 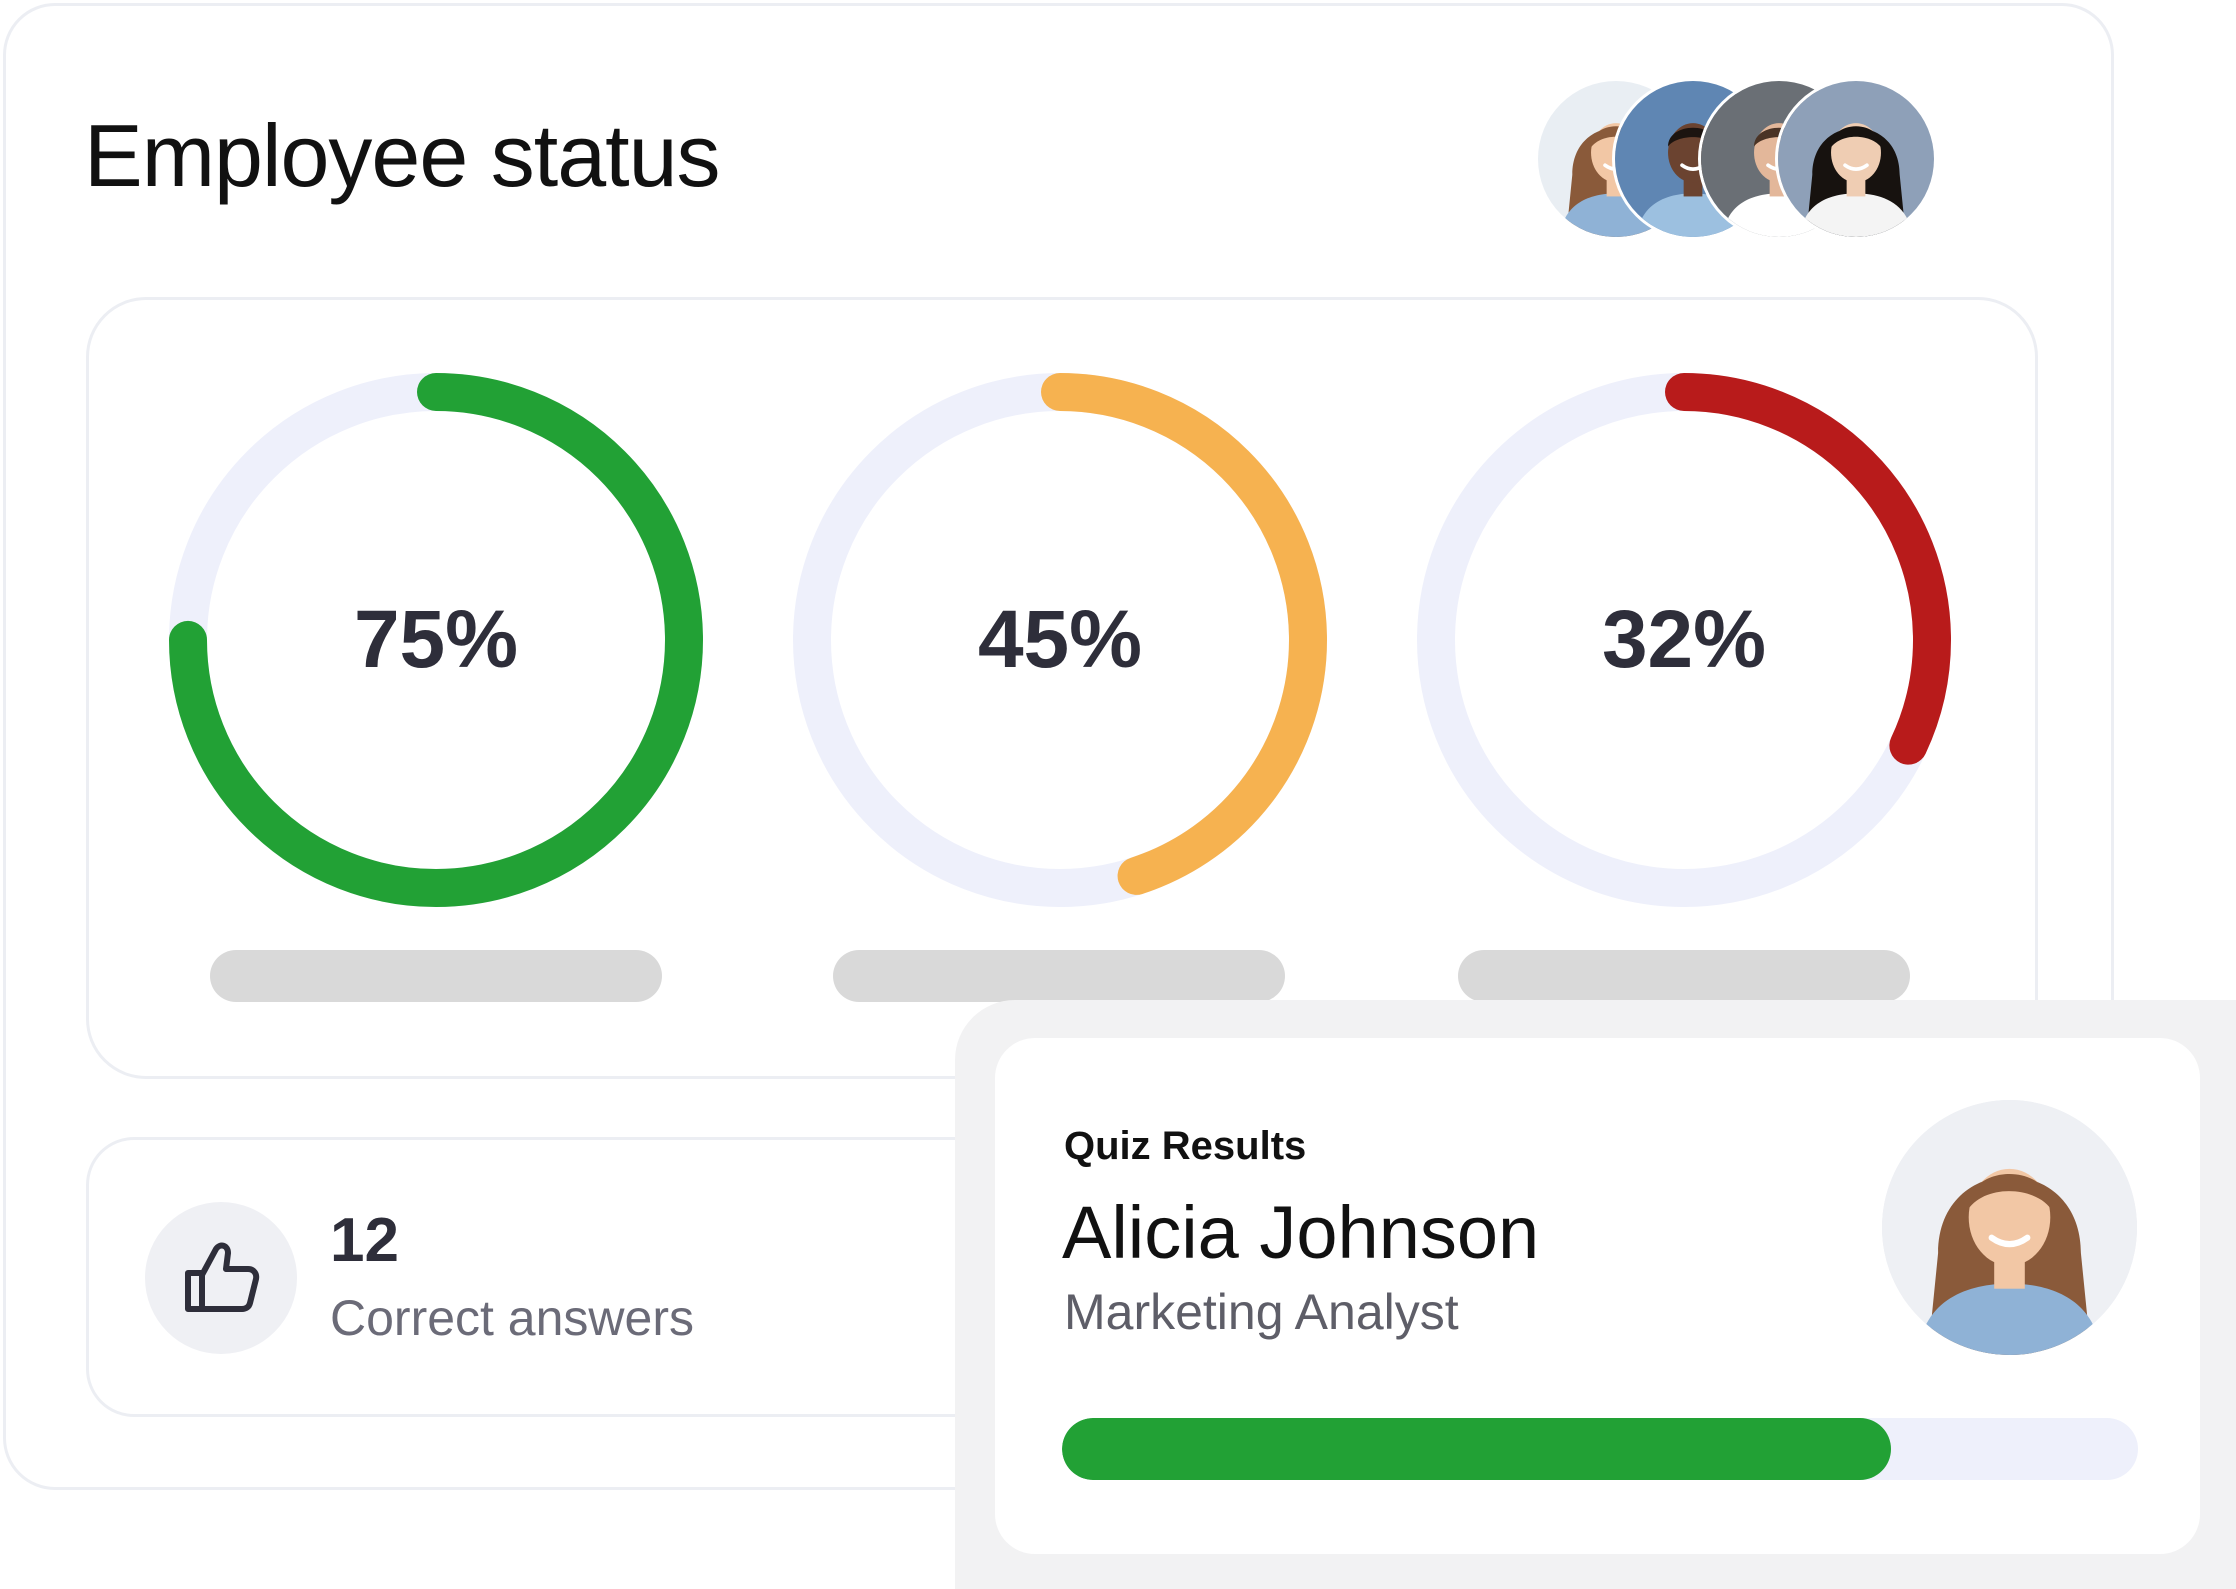 I want to click on progress-gauge: 32%, so click(x=1684, y=640).